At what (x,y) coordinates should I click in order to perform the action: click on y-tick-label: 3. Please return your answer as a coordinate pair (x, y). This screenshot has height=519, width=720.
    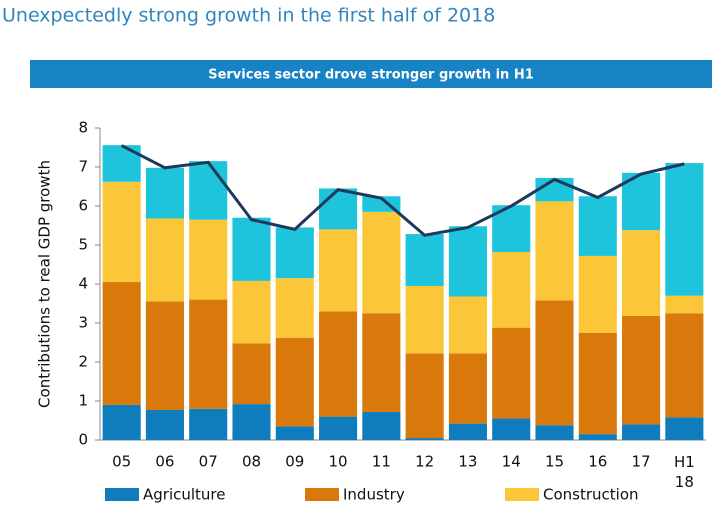
    Looking at the image, I should click on (83, 323).